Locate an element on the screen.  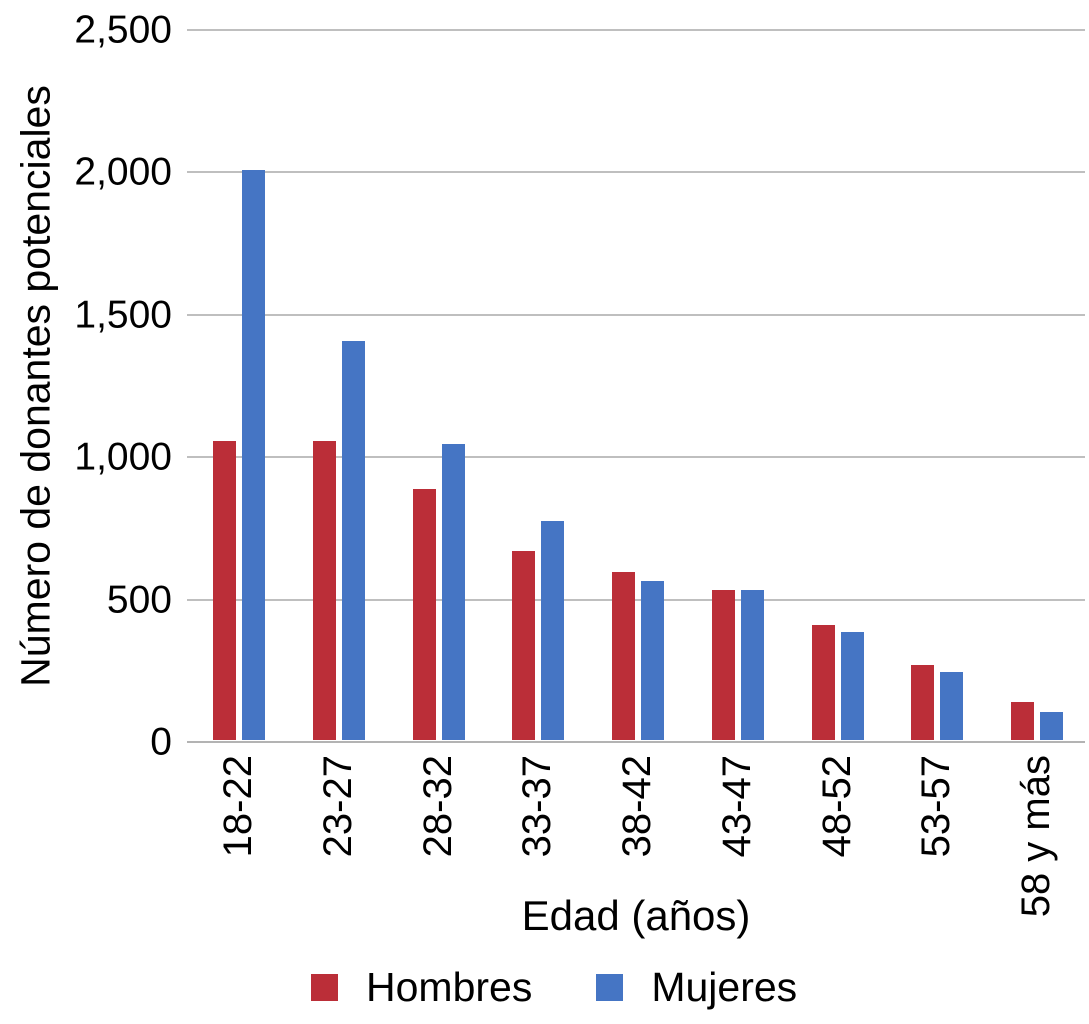
legend-item-mujeres: Mujeres is located at coordinates (696, 987).